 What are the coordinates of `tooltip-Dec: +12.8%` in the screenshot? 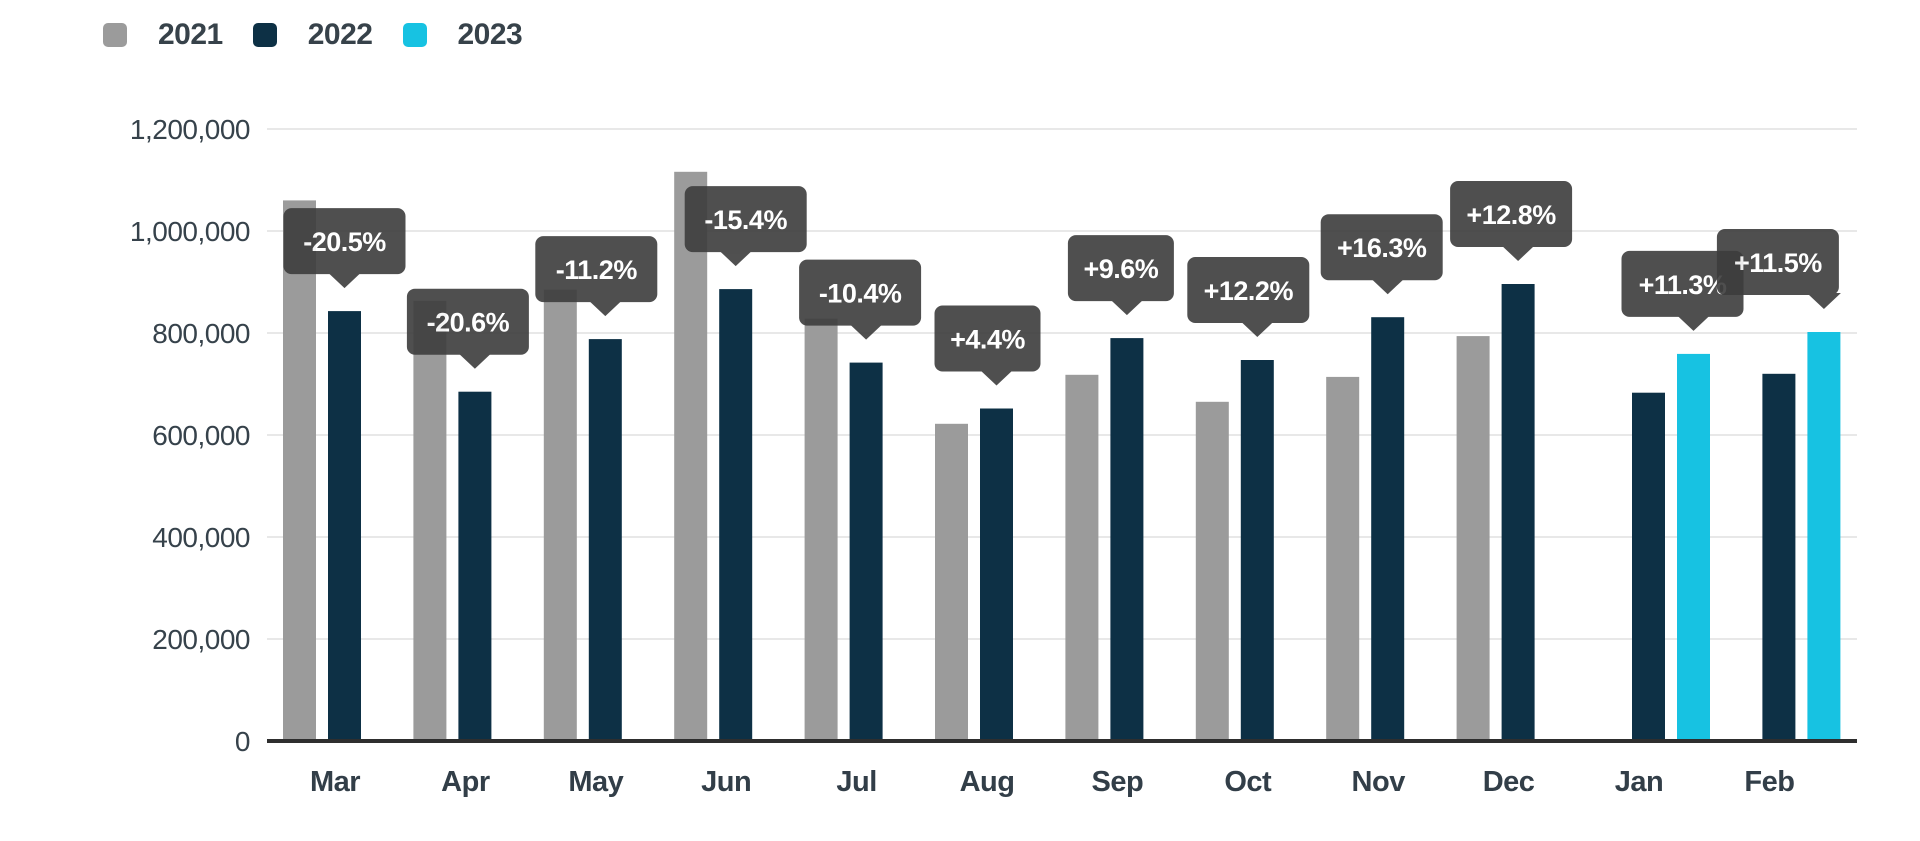 It's located at (1511, 221).